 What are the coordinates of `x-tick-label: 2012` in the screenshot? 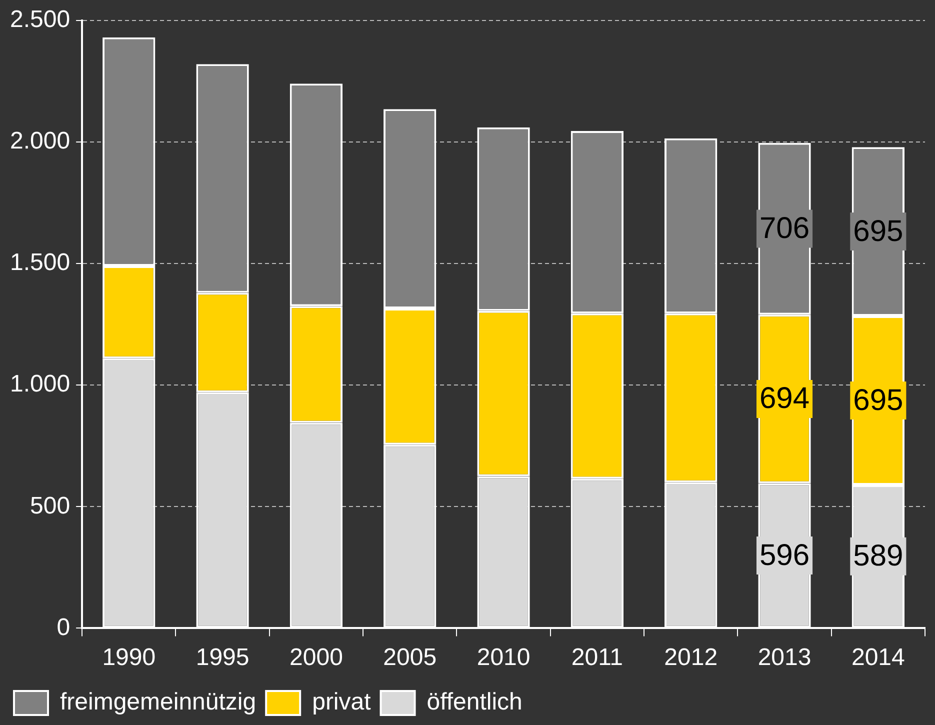 It's located at (691, 658).